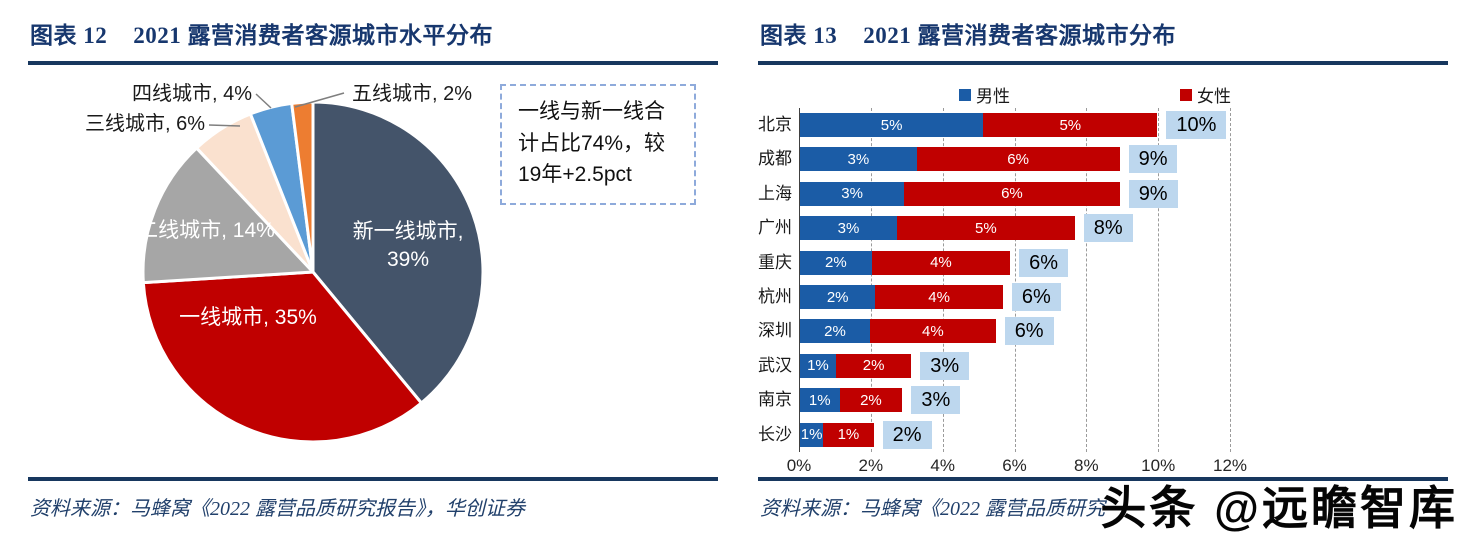  What do you see at coordinates (1086, 465) in the screenshot?
I see `x-tick-8%: 8%` at bounding box center [1086, 465].